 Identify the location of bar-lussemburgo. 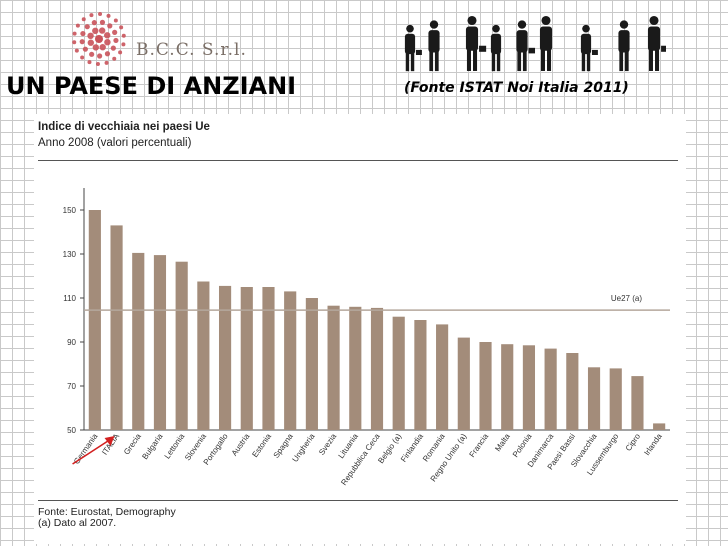
(615, 399).